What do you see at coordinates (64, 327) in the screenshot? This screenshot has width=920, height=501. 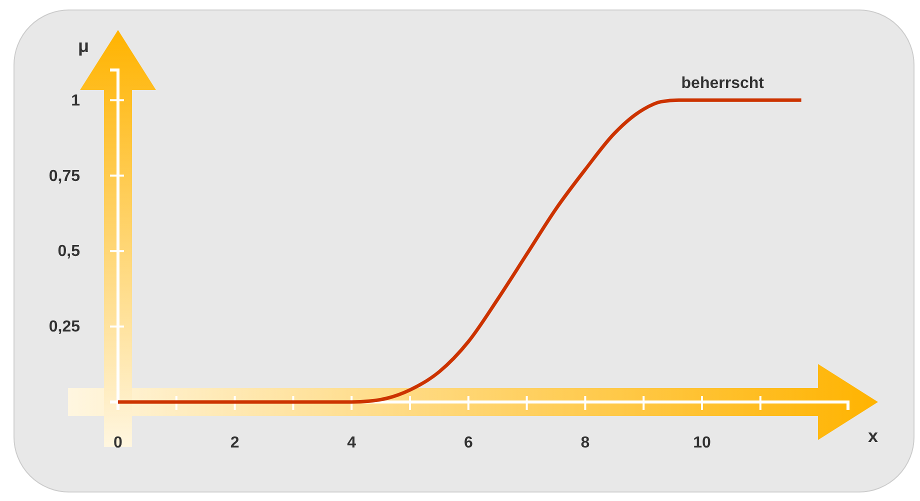 I see `y-tick-label: 0,25` at bounding box center [64, 327].